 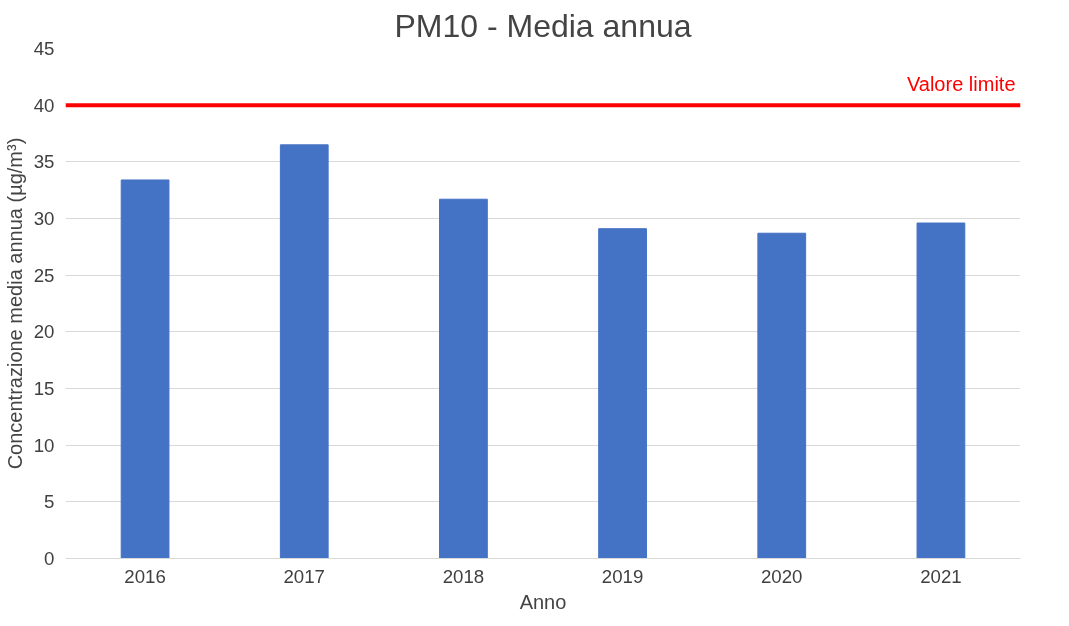 I want to click on y-tick-label: 0, so click(x=49, y=558).